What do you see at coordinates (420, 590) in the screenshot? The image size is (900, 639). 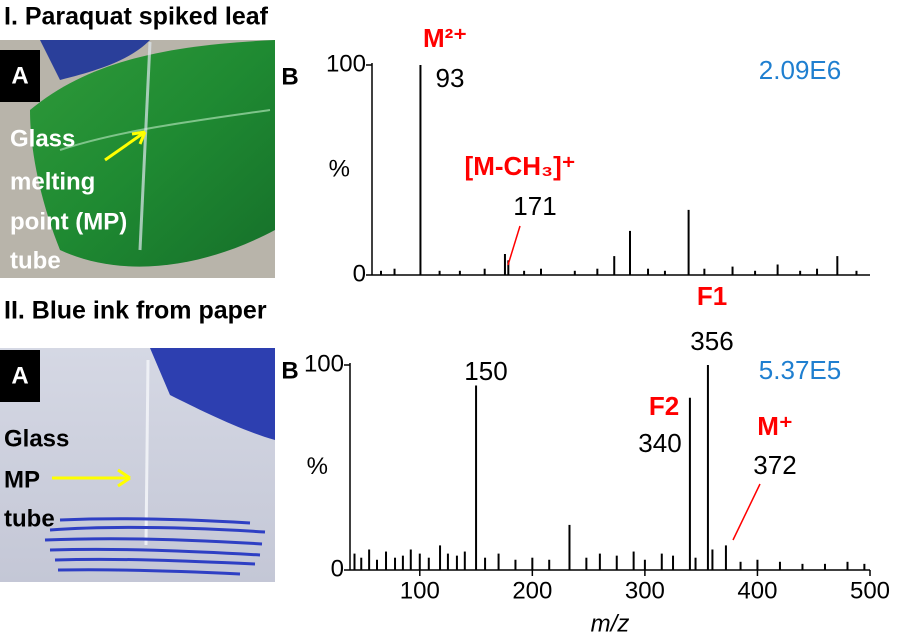 I see `x-tick-label: 100` at bounding box center [420, 590].